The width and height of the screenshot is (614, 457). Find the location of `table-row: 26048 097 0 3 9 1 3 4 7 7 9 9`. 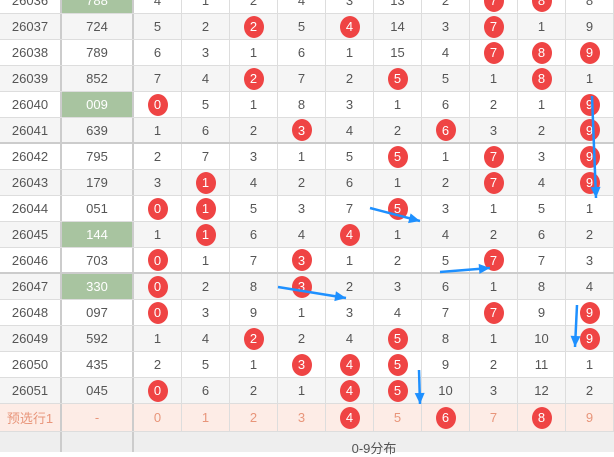

table-row: 26048 097 0 3 9 1 3 4 7 7 9 9 is located at coordinates (307, 313).